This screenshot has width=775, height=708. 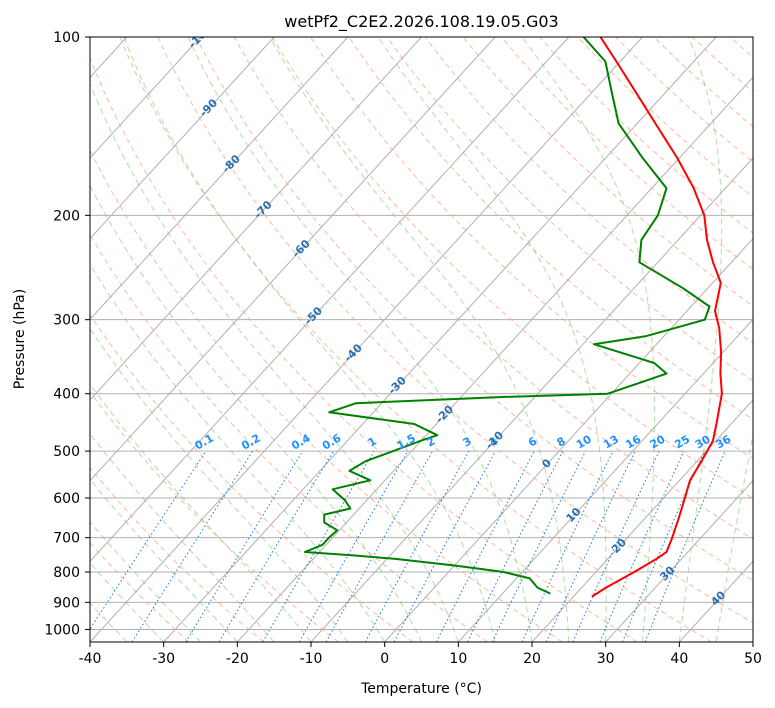 What do you see at coordinates (66, 321) in the screenshot?
I see `y-tick-label: 300` at bounding box center [66, 321].